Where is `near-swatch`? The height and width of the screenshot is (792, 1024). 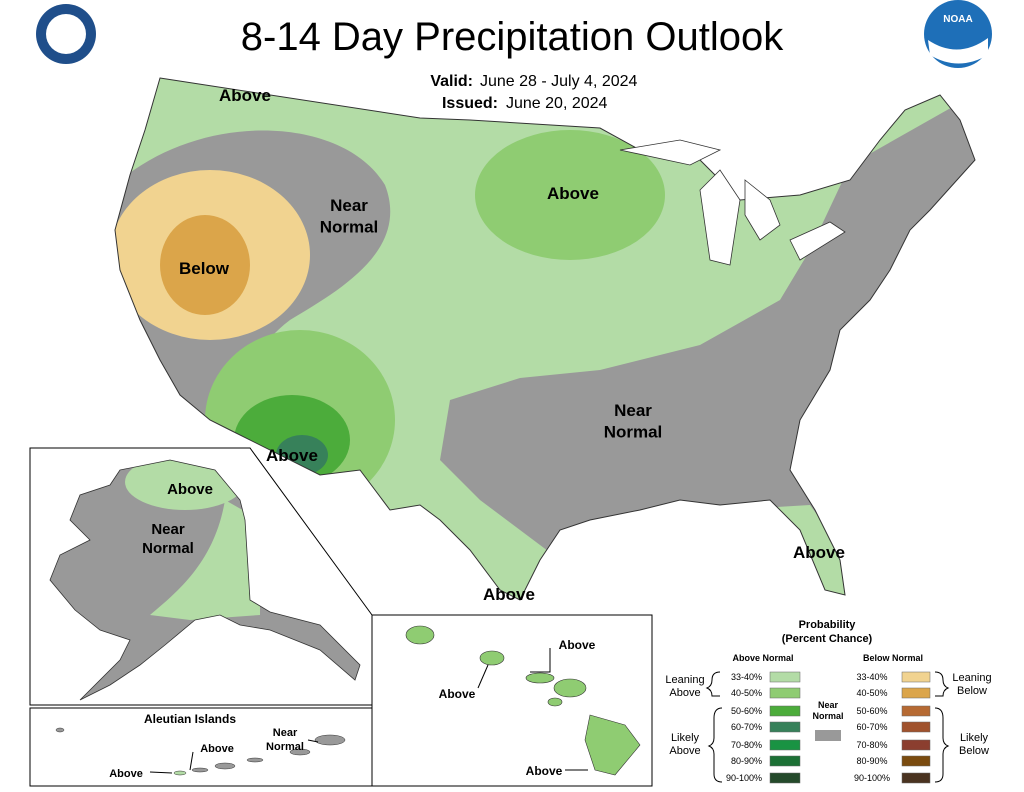 near-swatch is located at coordinates (828, 735).